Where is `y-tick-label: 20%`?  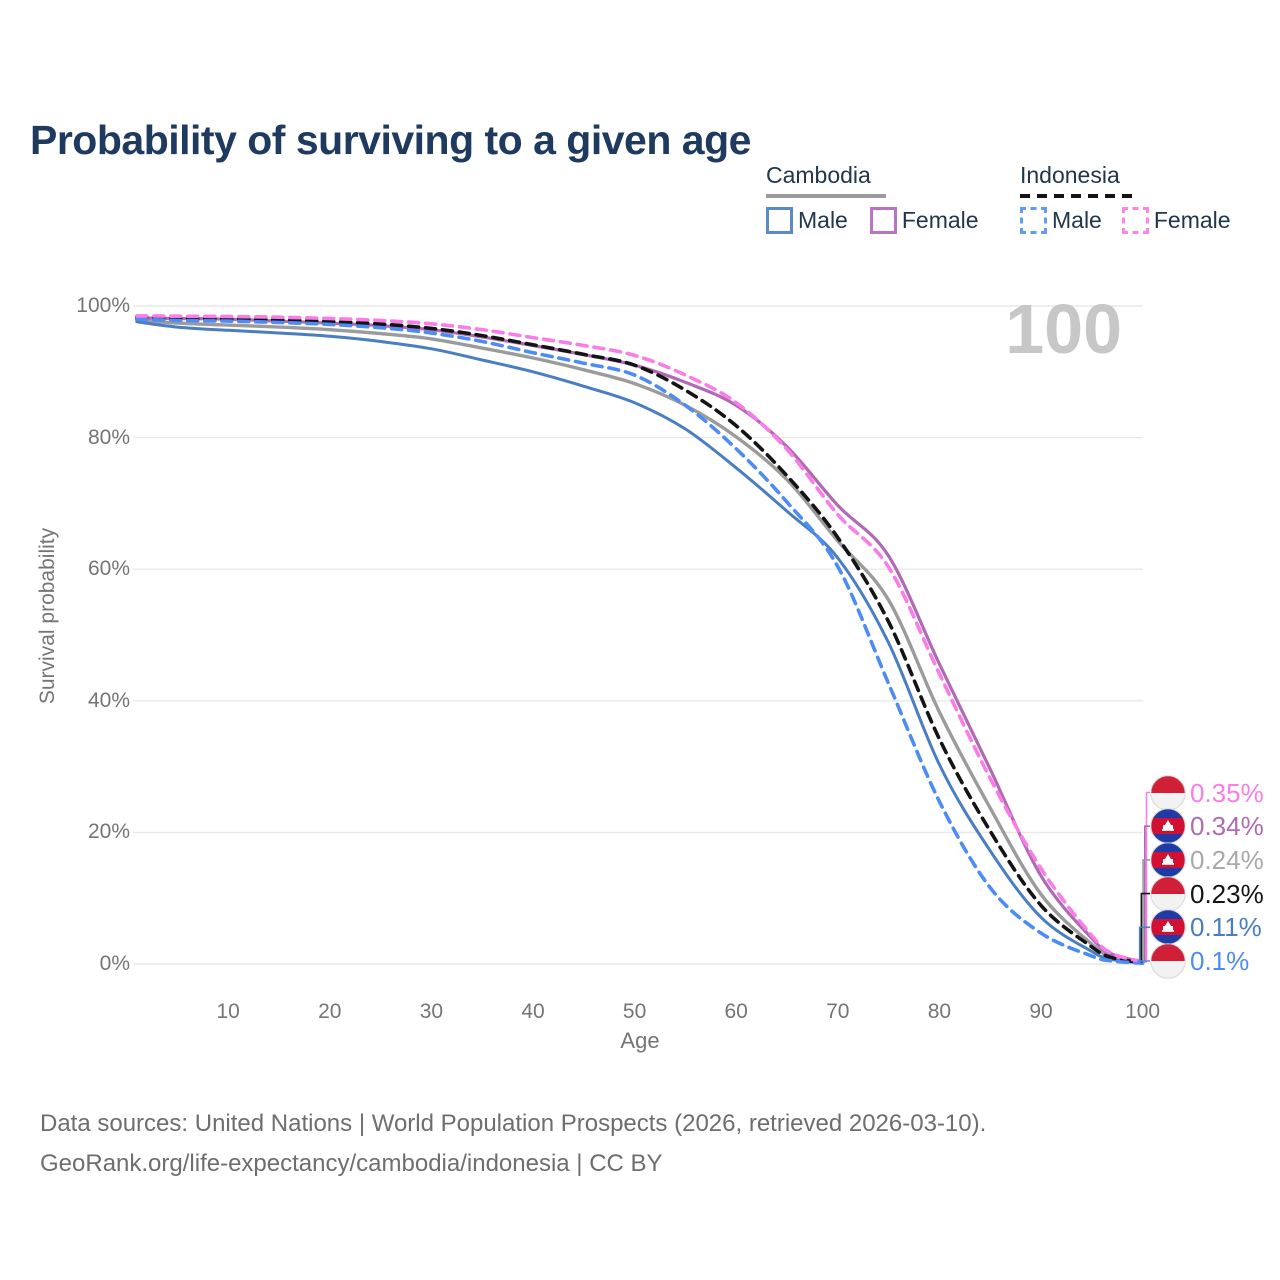
y-tick-label: 20% is located at coordinates (108, 832).